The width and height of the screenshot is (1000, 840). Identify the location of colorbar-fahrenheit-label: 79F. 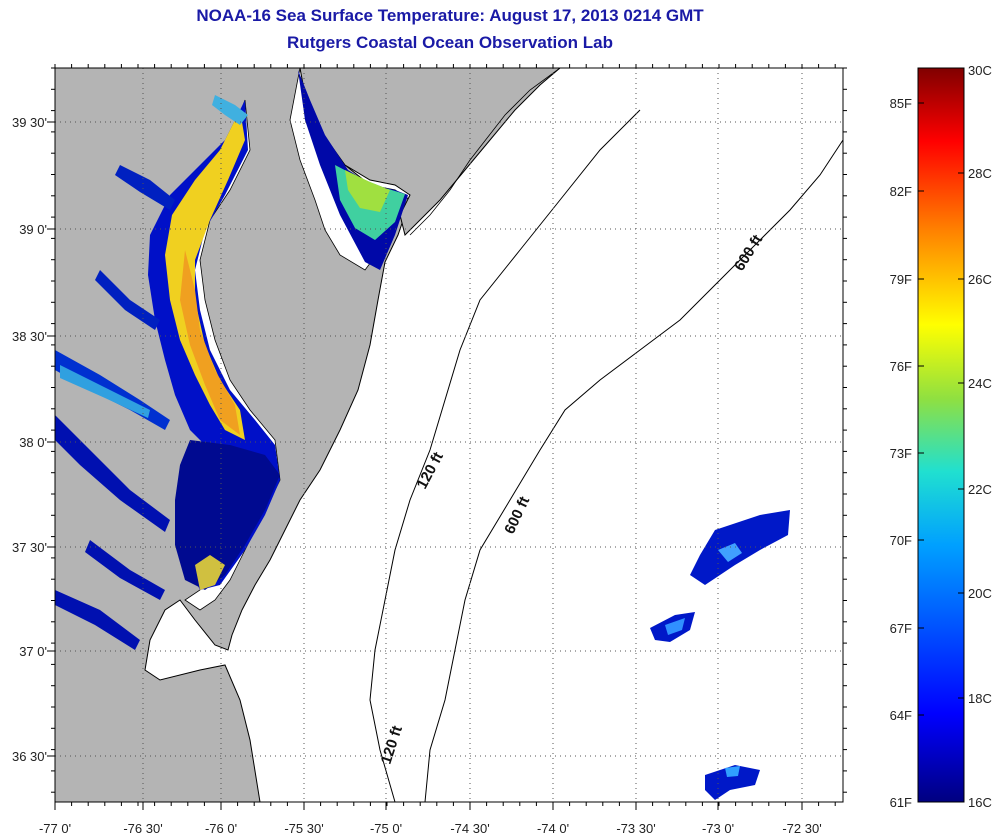
(901, 279).